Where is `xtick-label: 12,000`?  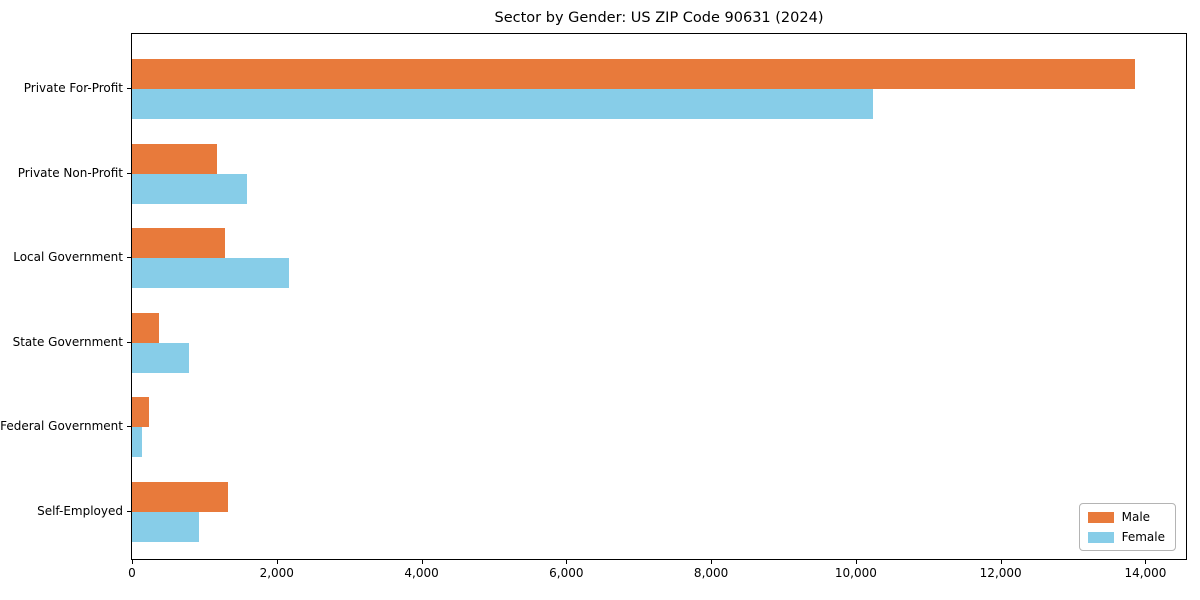 xtick-label: 12,000 is located at coordinates (1000, 573).